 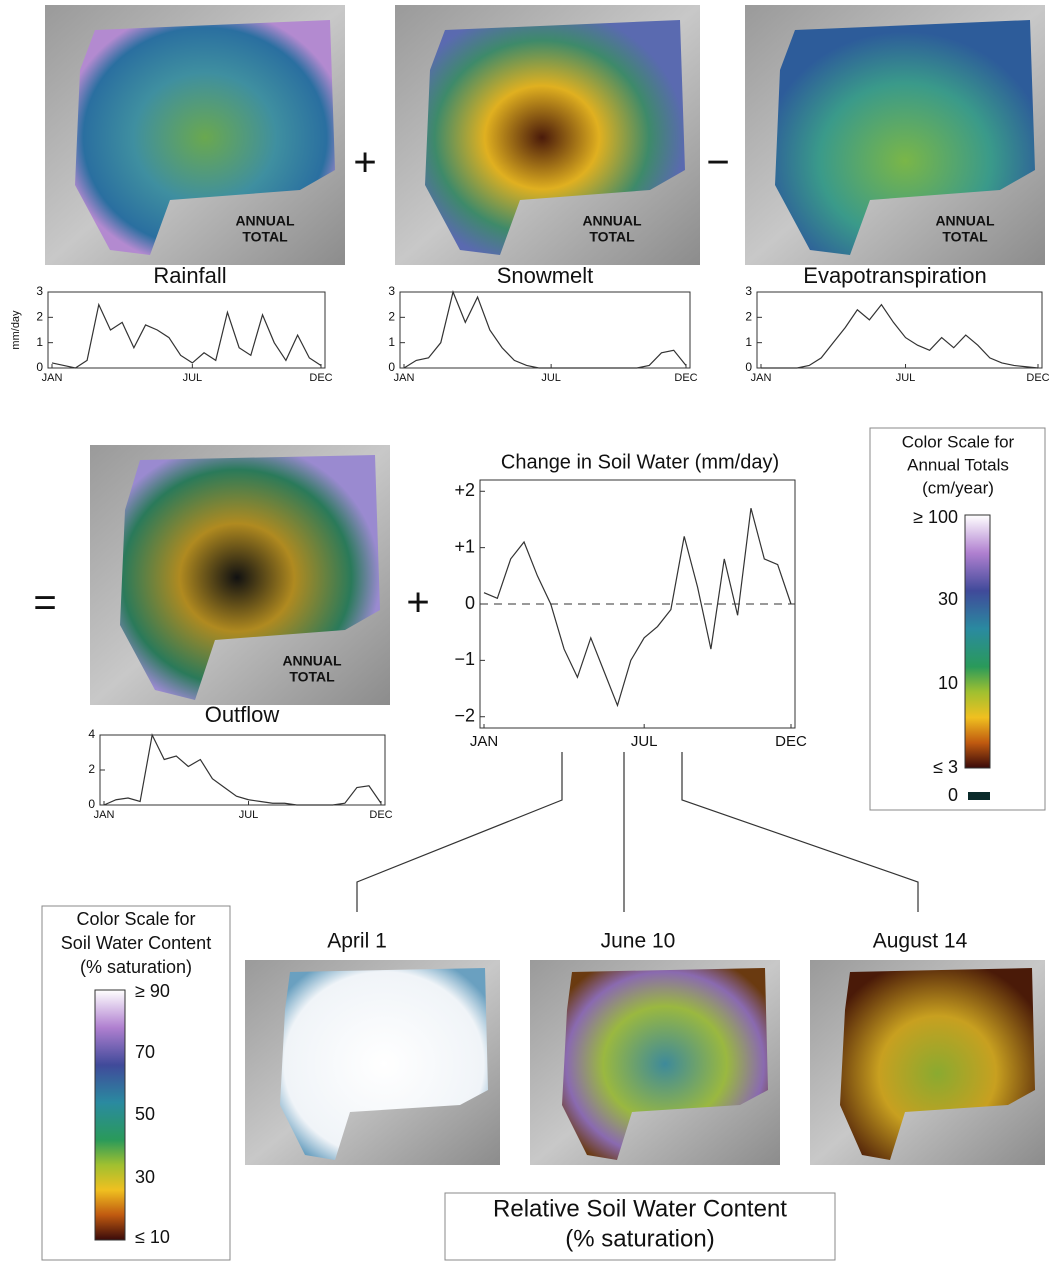 I want to click on scale-label: 50, so click(x=145, y=1114).